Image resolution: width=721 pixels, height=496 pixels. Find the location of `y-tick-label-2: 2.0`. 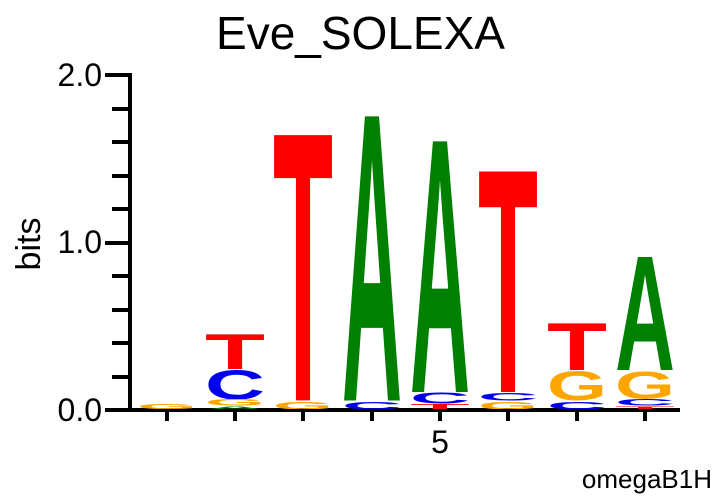

y-tick-label-2: 2.0 is located at coordinates (79, 75).